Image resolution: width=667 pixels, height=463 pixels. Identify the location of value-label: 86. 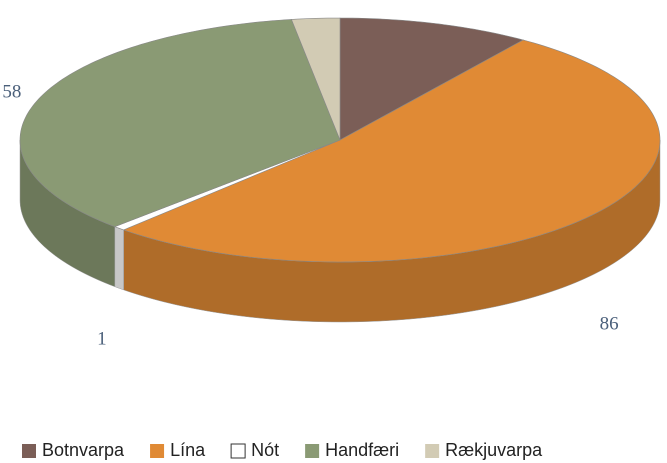
(609, 323).